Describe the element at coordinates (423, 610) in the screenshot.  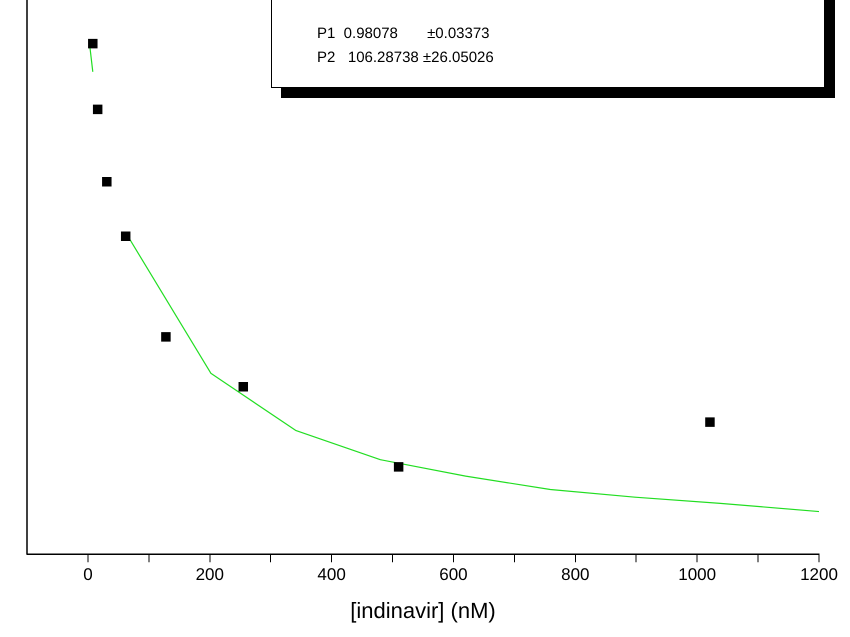
I see `x-axis-title: [indinavir] (nM)` at that location.